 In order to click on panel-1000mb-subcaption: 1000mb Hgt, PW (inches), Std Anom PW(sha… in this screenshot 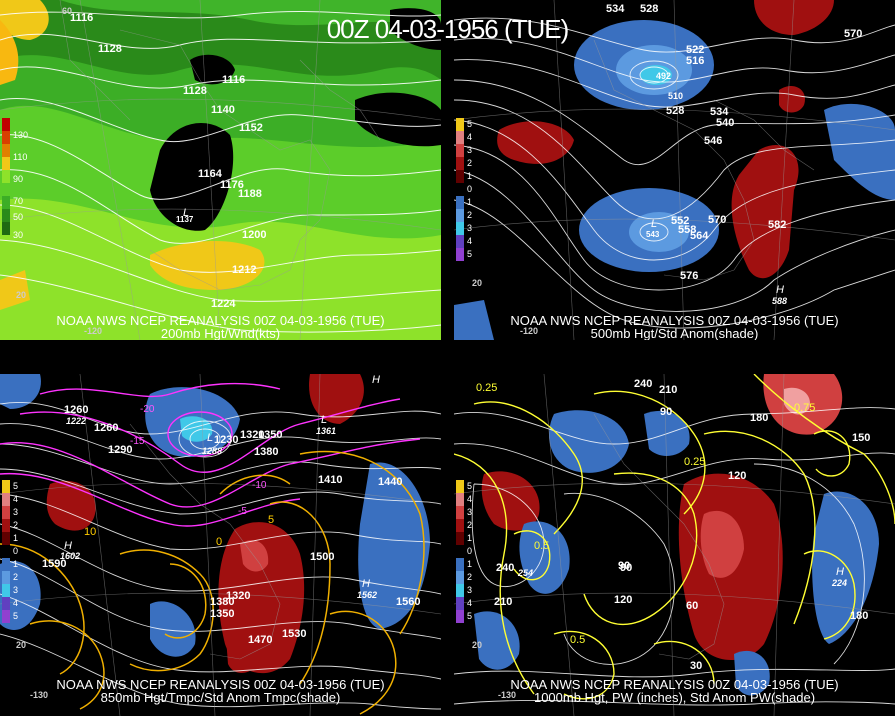, I will do `click(674, 697)`.